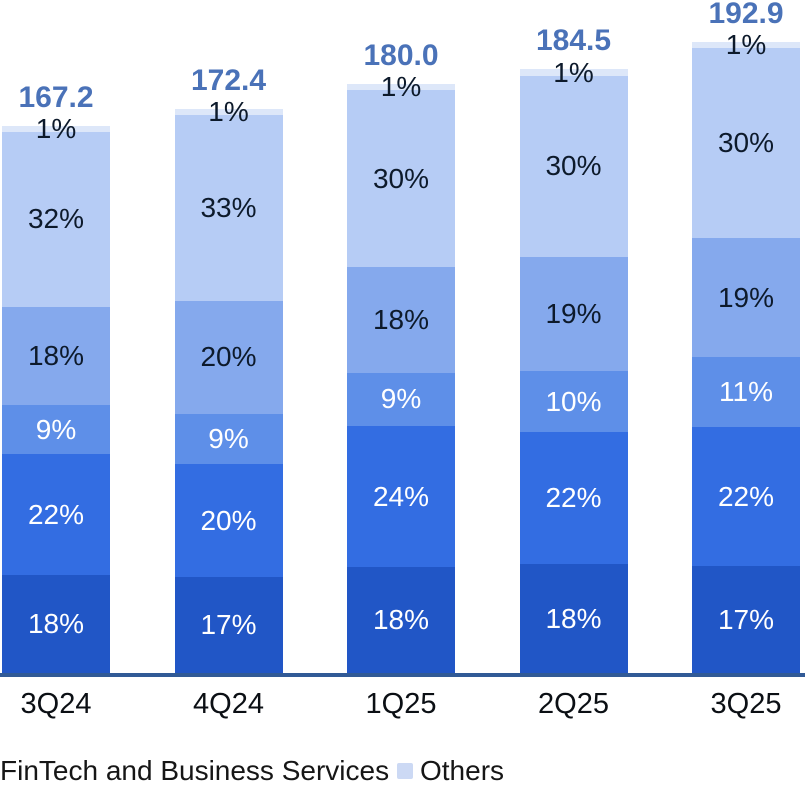 The image size is (805, 806). I want to click on bar-2Q25: 1% 30% 19% 10% 22% 18%, so click(573, 365).